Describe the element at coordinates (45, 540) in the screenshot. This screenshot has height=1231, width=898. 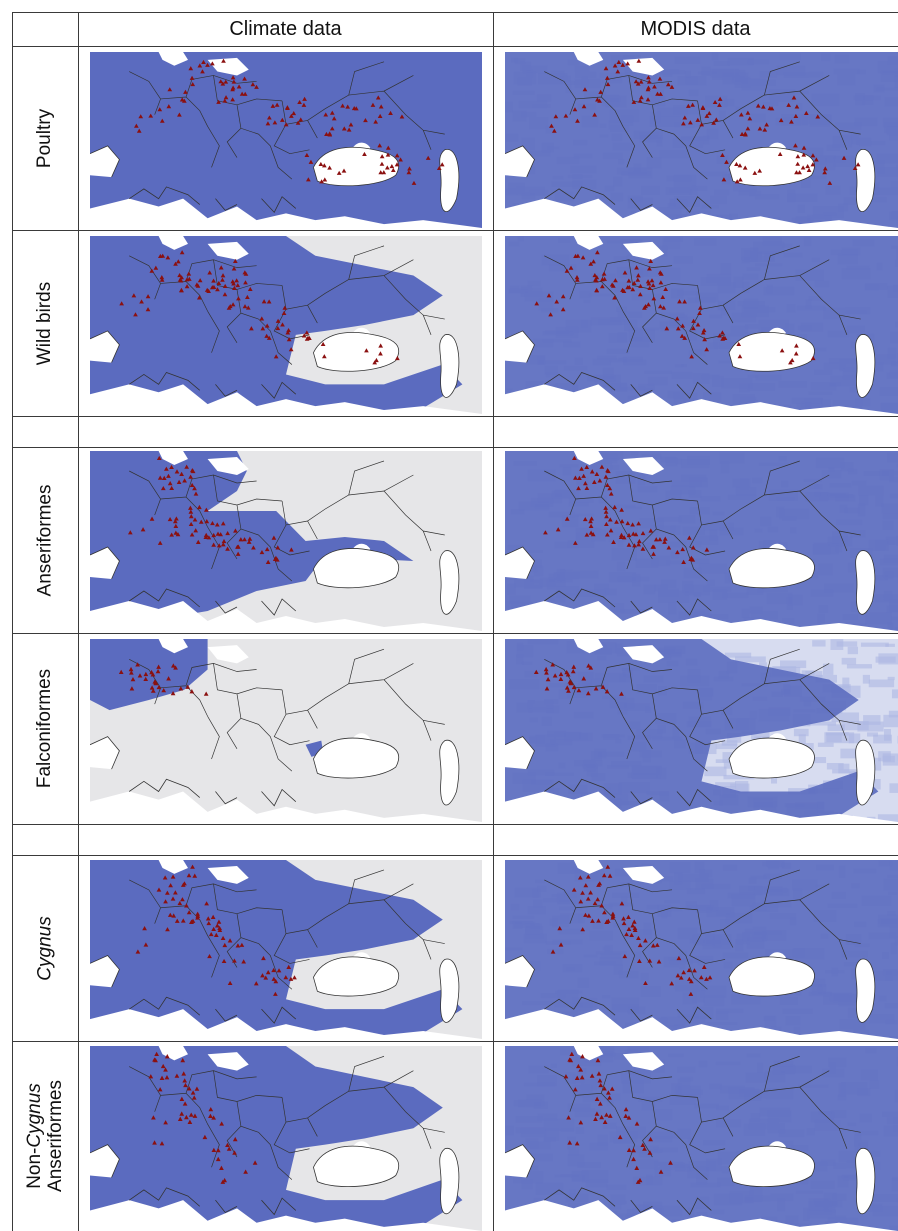
I see `row-label-anseriformes: Anseriformes` at that location.